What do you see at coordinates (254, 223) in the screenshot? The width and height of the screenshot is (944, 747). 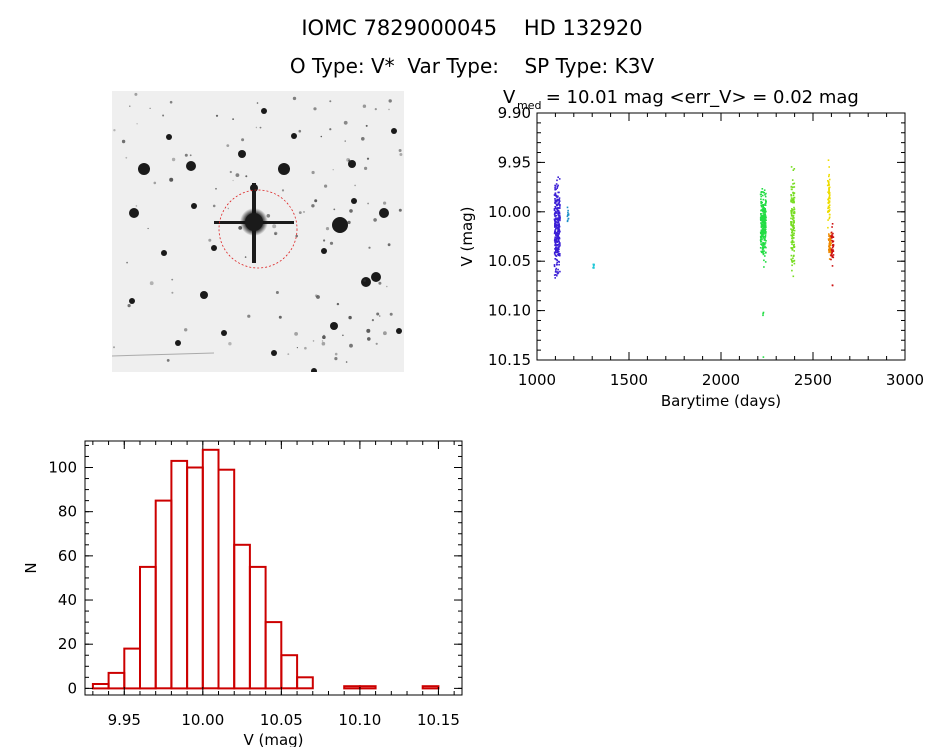 I see `target-star` at bounding box center [254, 223].